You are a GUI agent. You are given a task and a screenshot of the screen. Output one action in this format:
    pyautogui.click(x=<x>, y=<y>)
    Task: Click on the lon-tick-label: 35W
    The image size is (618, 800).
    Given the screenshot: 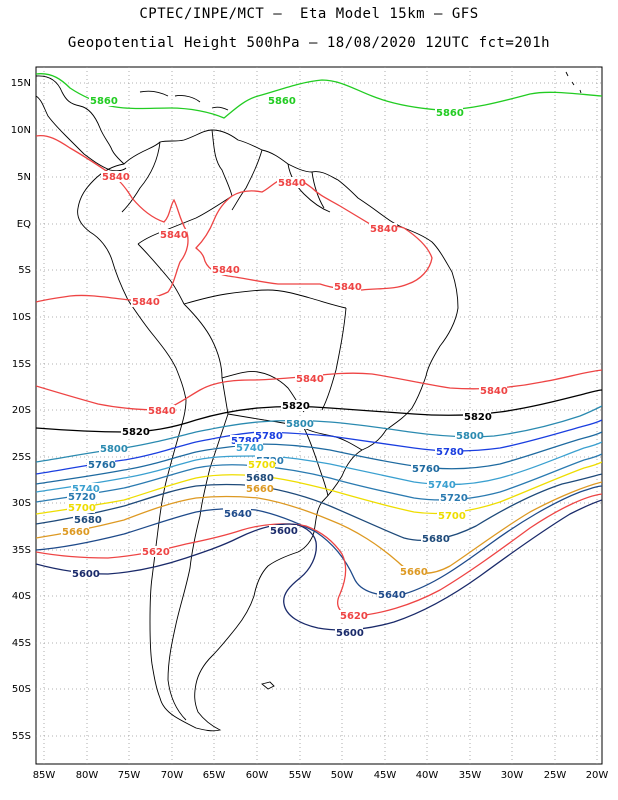 What is the action you would take?
    pyautogui.click(x=470, y=775)
    